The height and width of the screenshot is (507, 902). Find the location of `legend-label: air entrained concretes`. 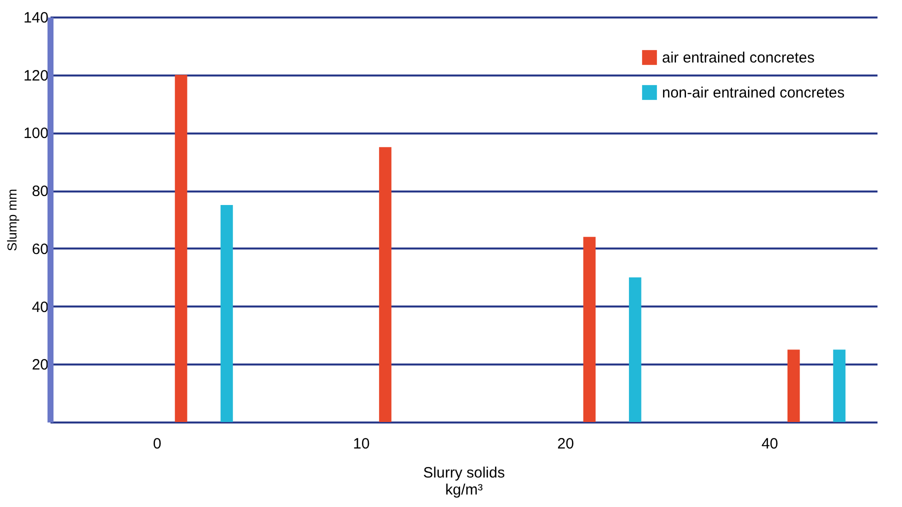

legend-label: air entrained concretes is located at coordinates (738, 58).